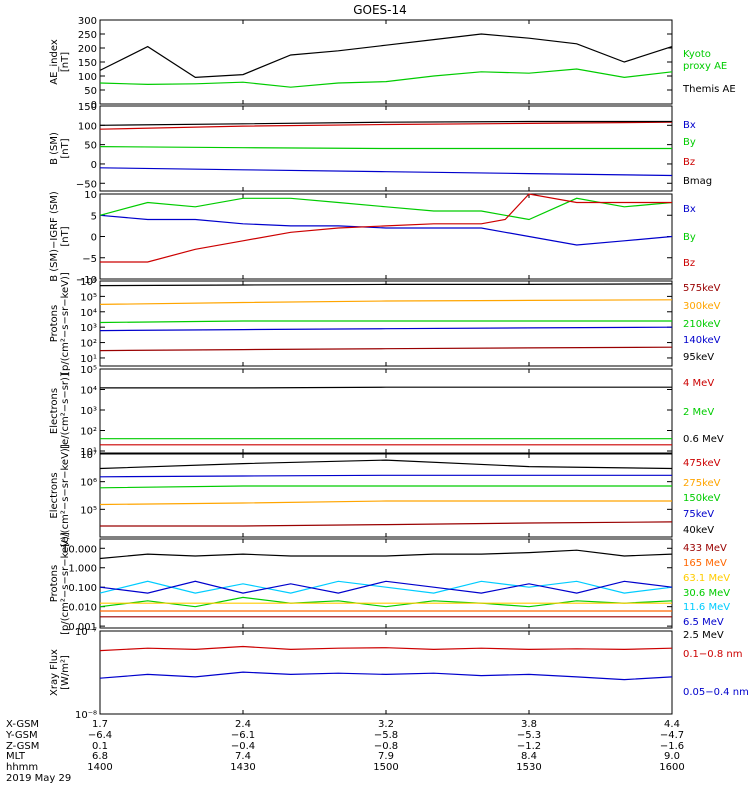 This screenshot has width=750, height=804. Describe the element at coordinates (698, 357) in the screenshot. I see `legend-label: 95keV` at that location.